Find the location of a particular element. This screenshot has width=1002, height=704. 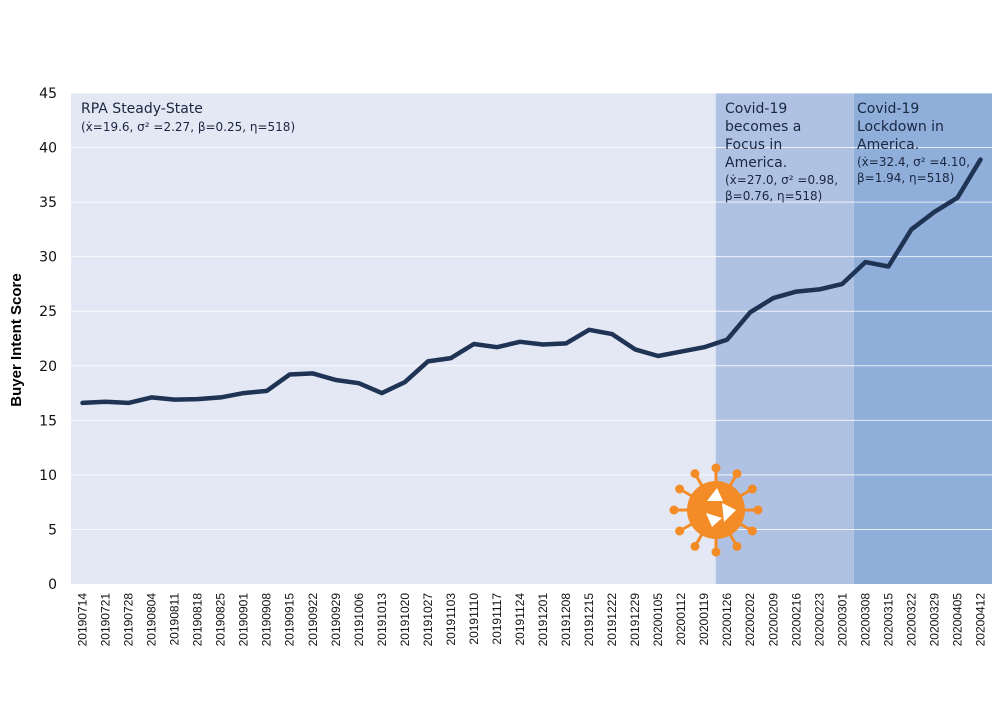

focus-heading-line-3: Focus in is located at coordinates (753, 145).